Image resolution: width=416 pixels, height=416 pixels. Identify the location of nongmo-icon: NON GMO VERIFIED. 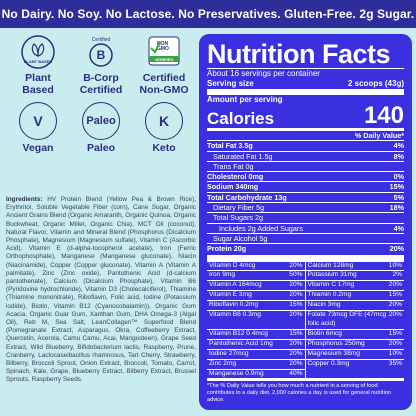
(164, 52).